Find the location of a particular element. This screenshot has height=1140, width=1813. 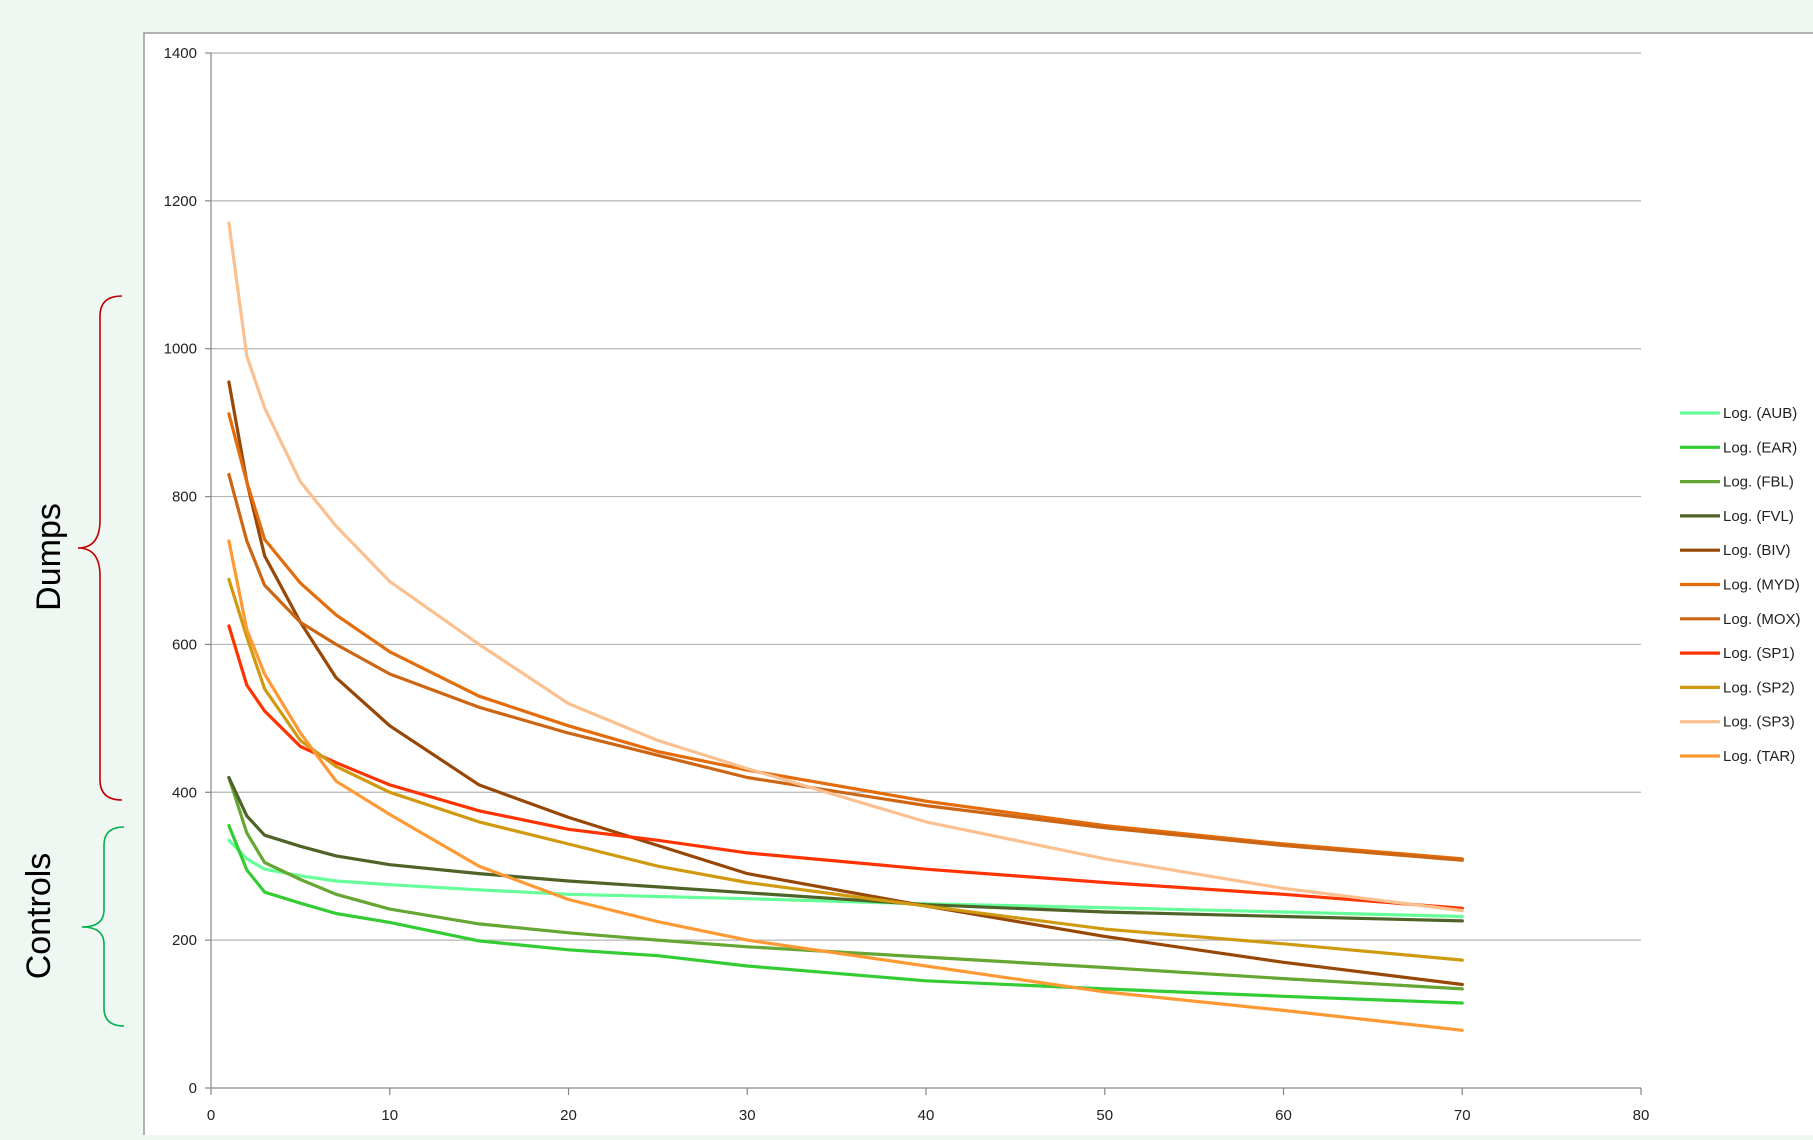

y-tick-label: 600 is located at coordinates (184, 644).